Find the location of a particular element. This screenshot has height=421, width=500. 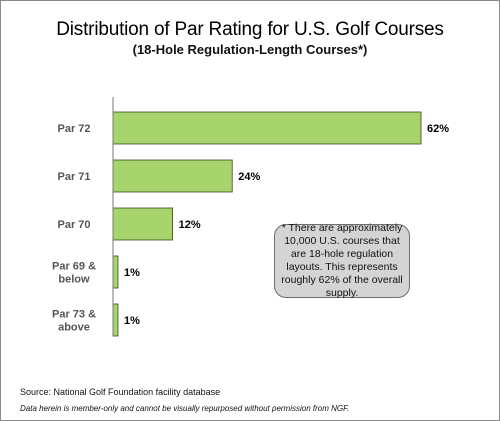

category-label: Par 70 is located at coordinates (73, 225).